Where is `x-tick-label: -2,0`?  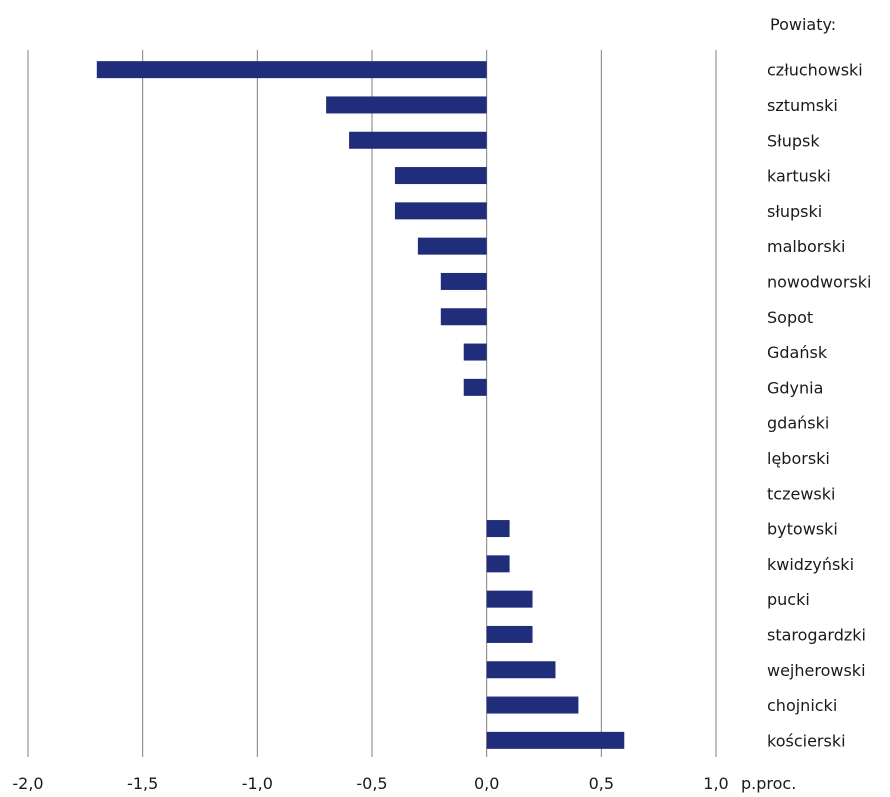 x-tick-label: -2,0 is located at coordinates (27, 783).